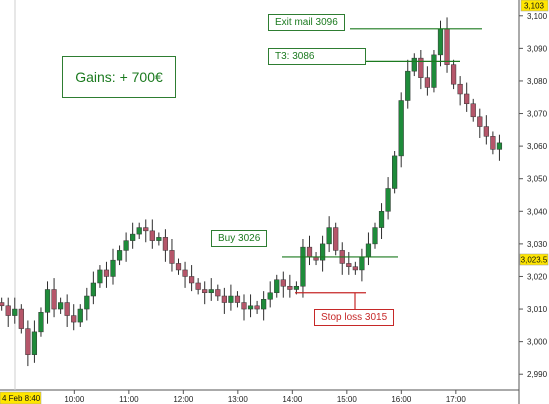  I want to click on buy-annotation: Buy 3026, so click(239, 238).